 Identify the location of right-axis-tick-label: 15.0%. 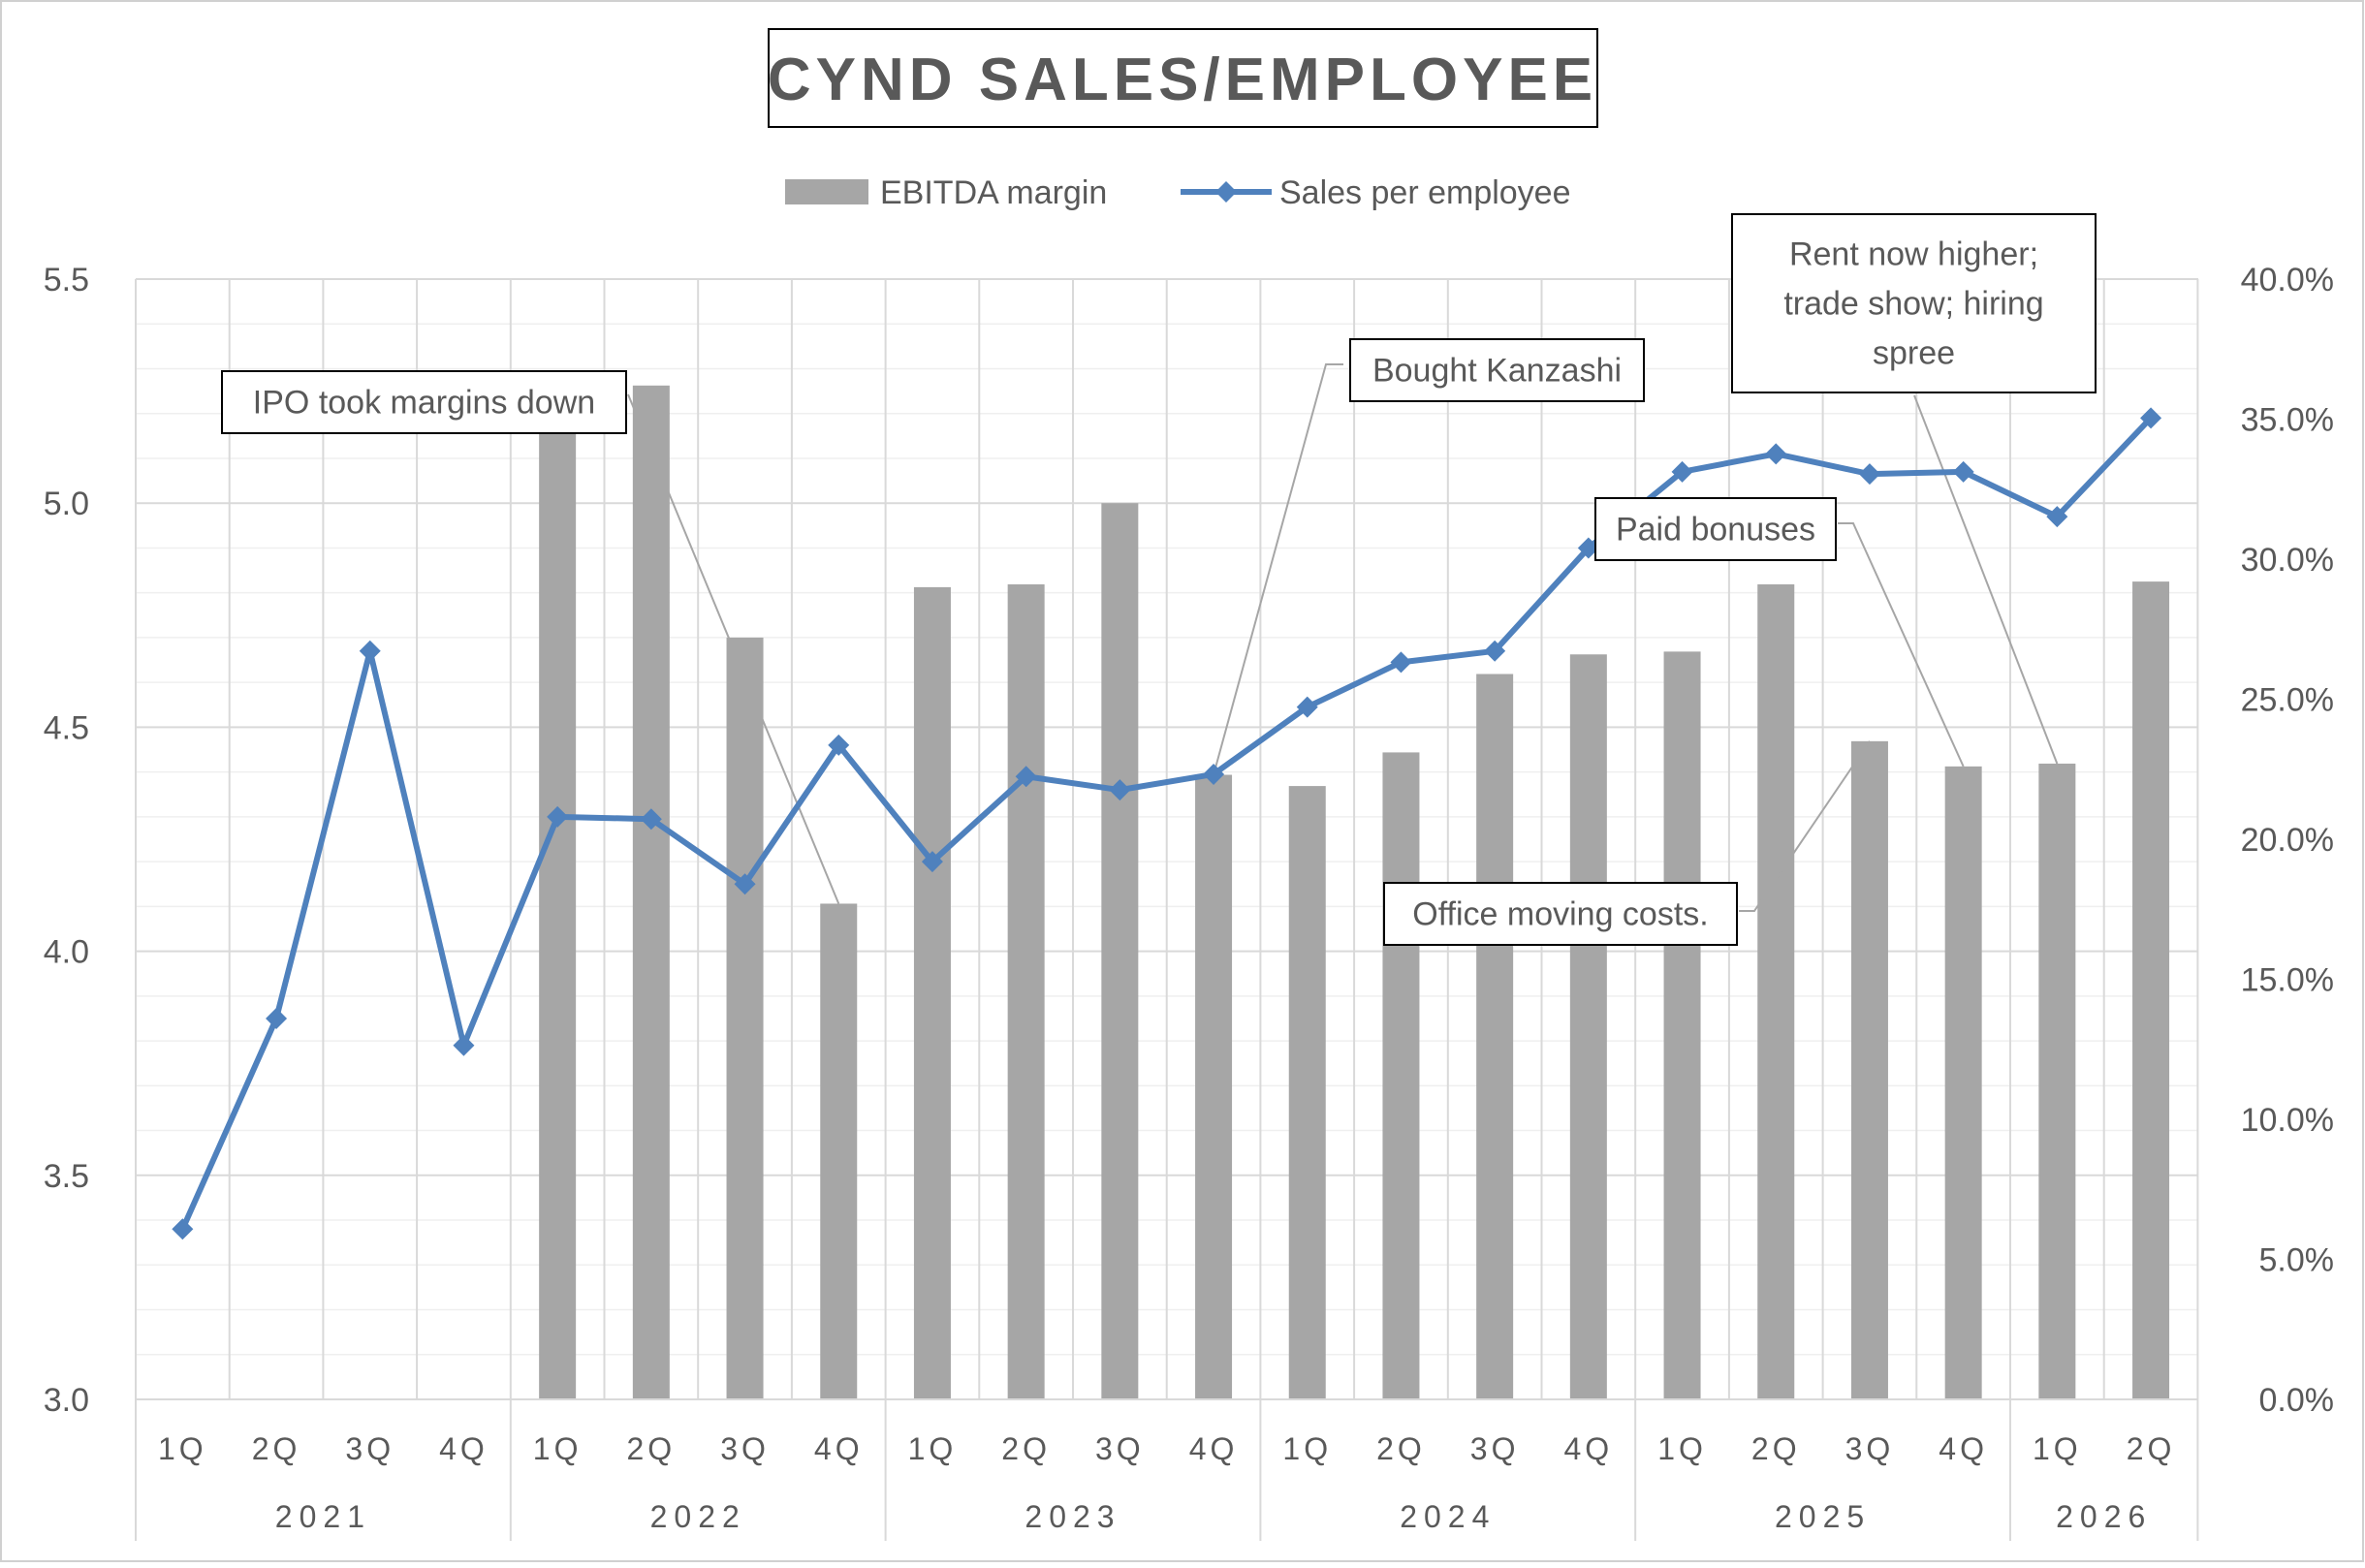
(2287, 981).